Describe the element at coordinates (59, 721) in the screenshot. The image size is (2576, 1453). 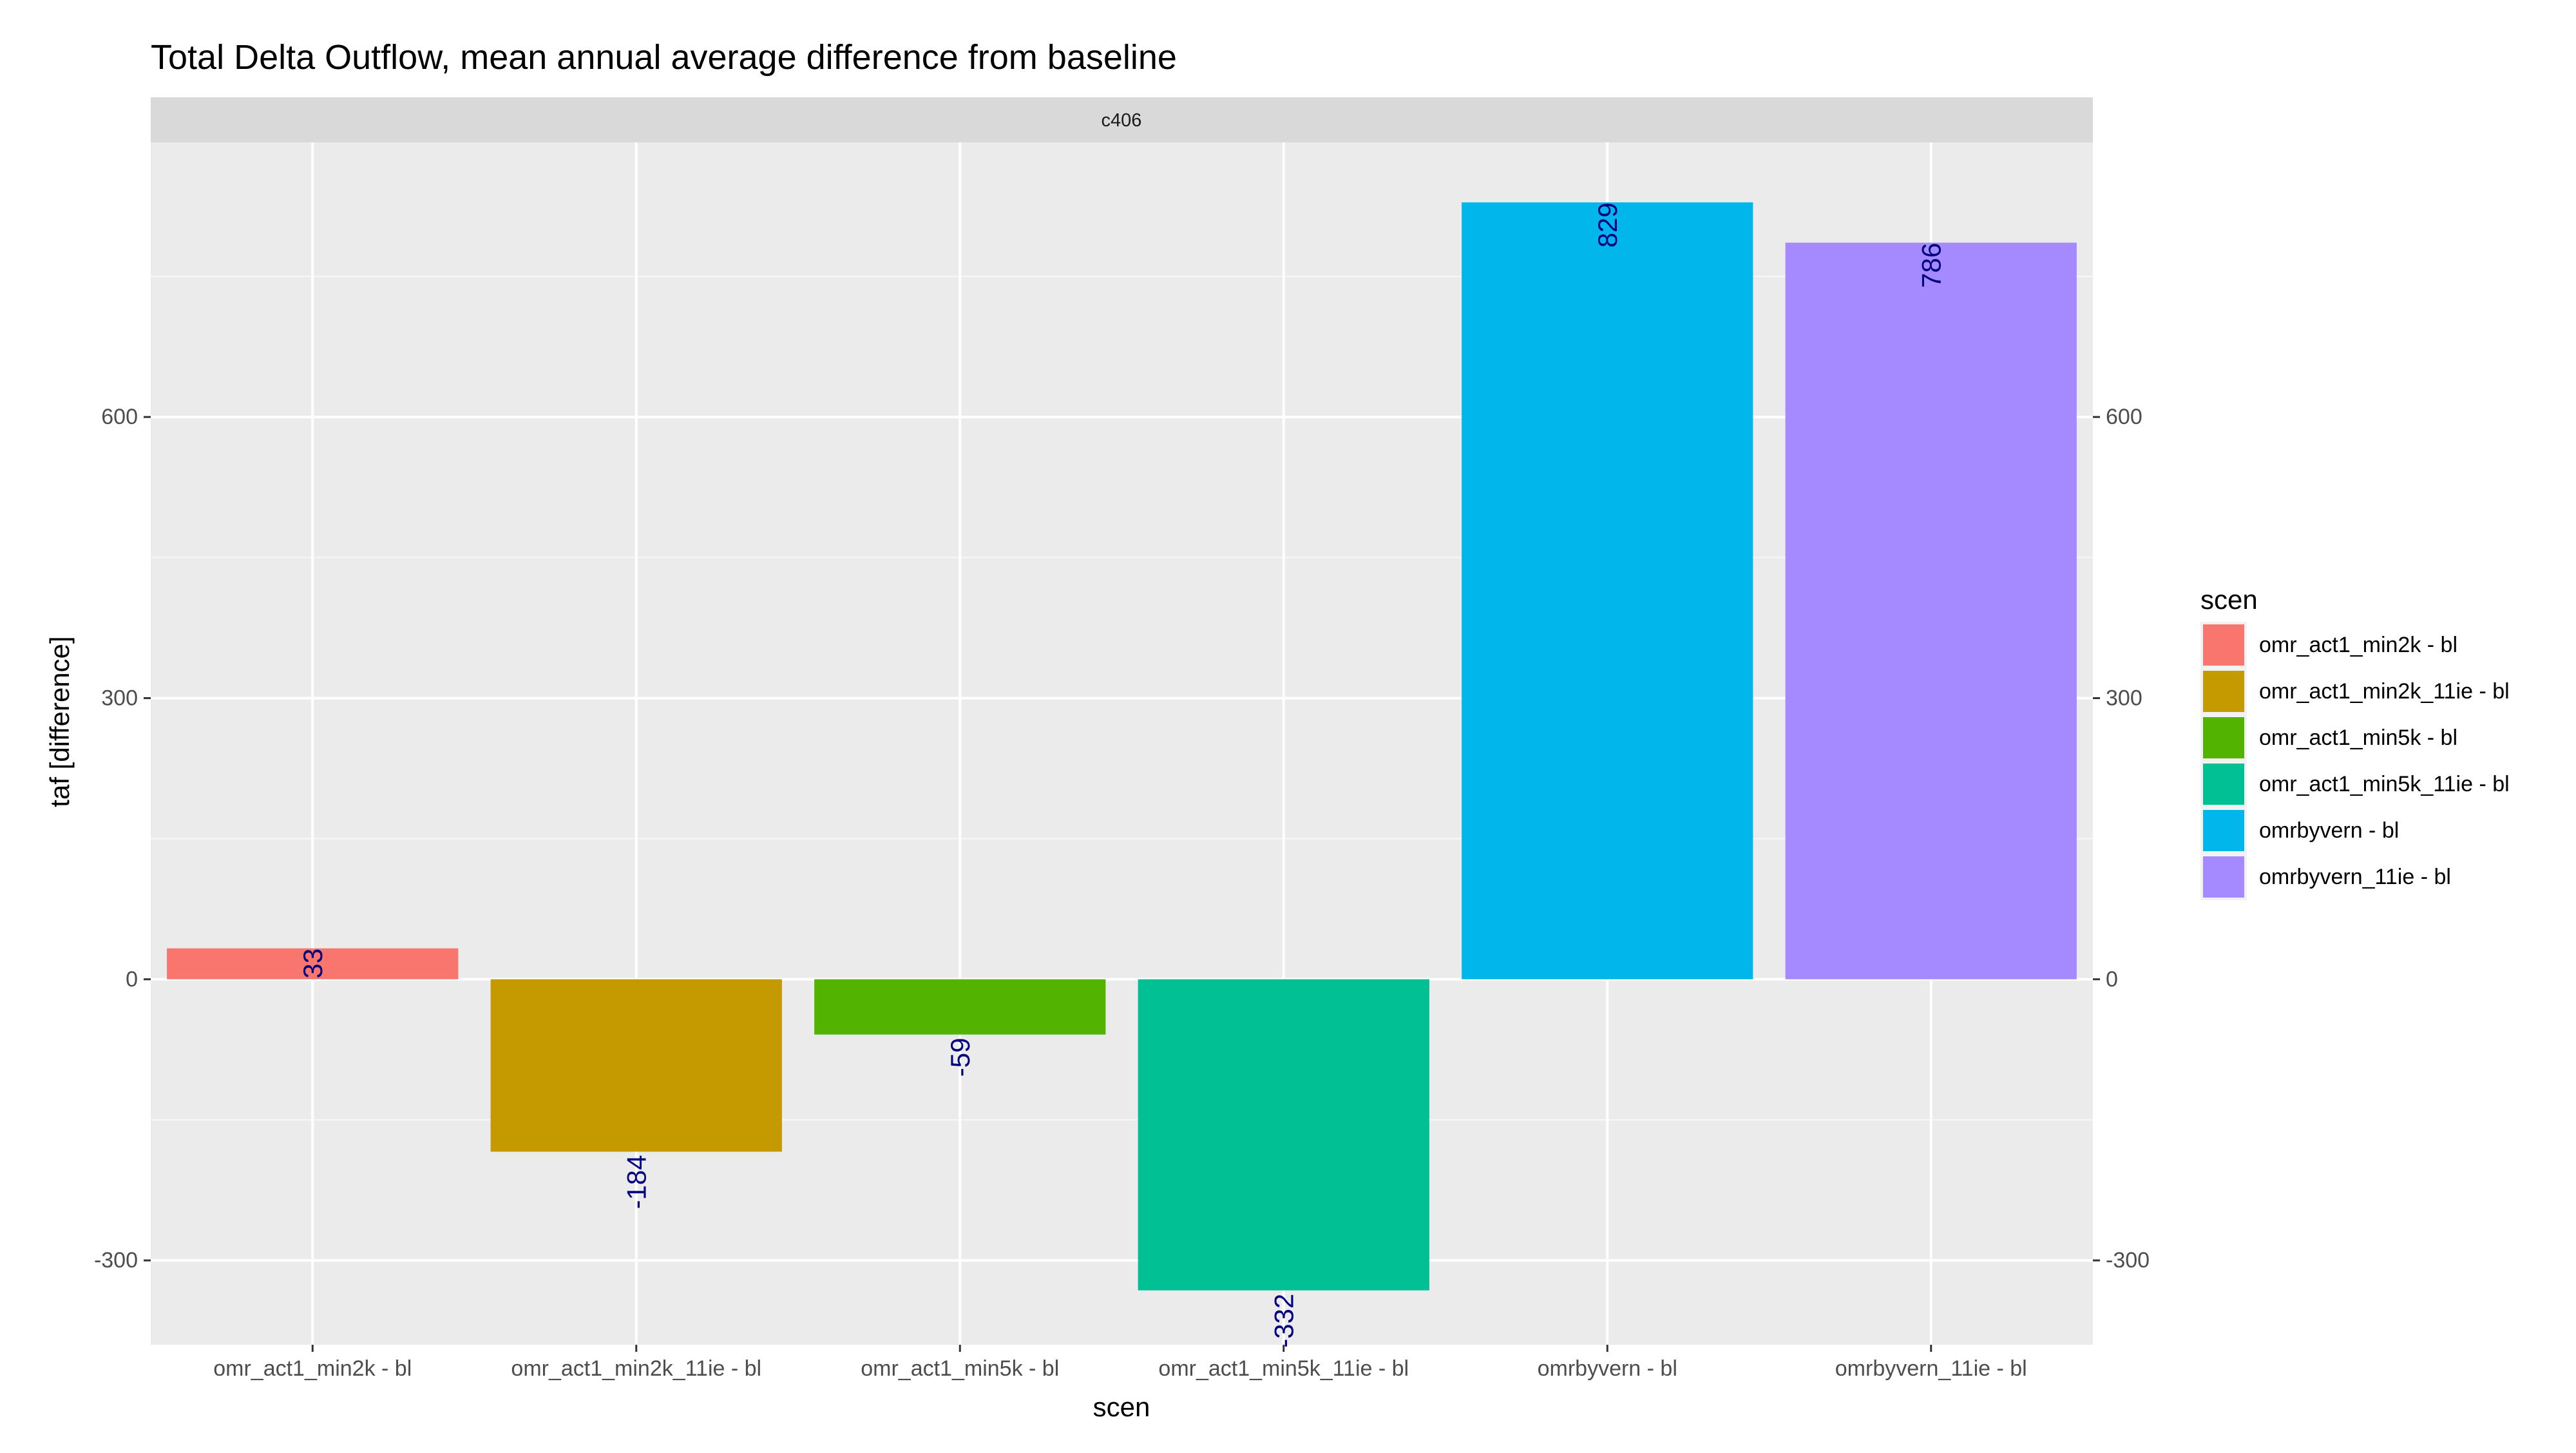
I see `y-axis-title: taf [difference]` at that location.